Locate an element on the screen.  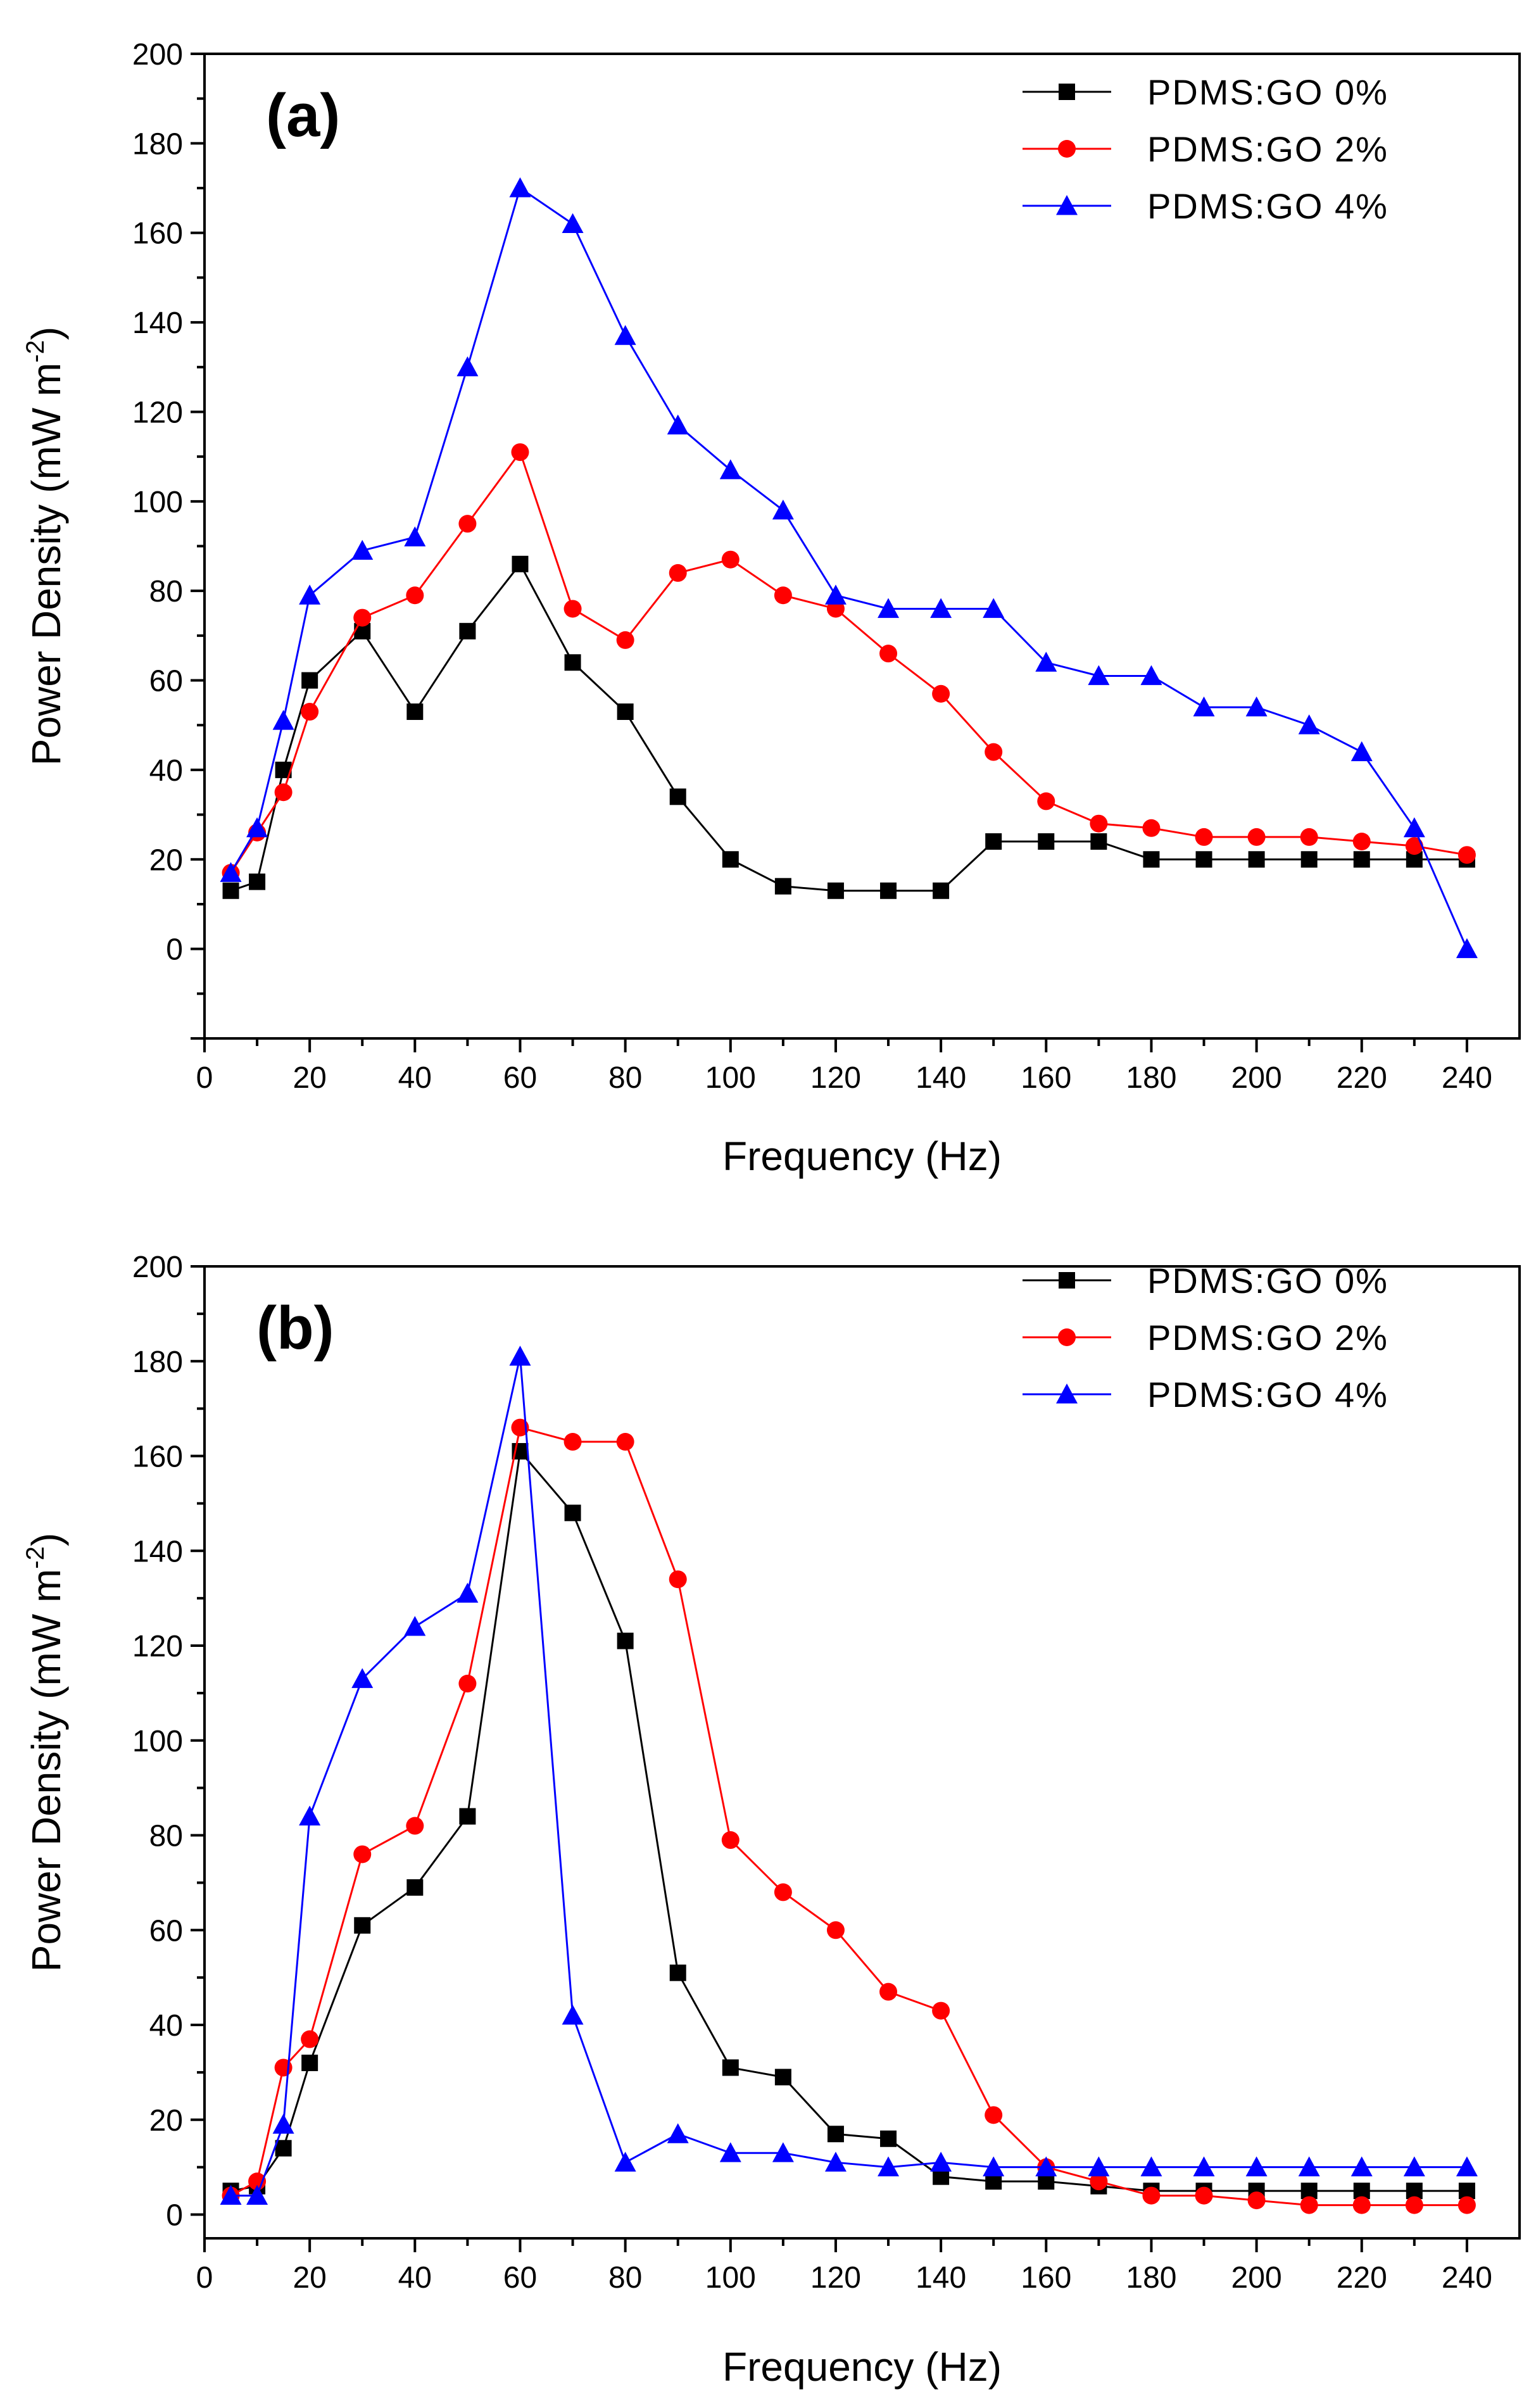
y-tick-label: 0 is located at coordinates (174, 2216).